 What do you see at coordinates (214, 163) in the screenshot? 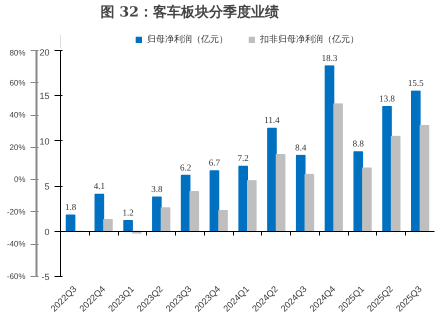
I see `data-label: 6.7` at bounding box center [214, 163].